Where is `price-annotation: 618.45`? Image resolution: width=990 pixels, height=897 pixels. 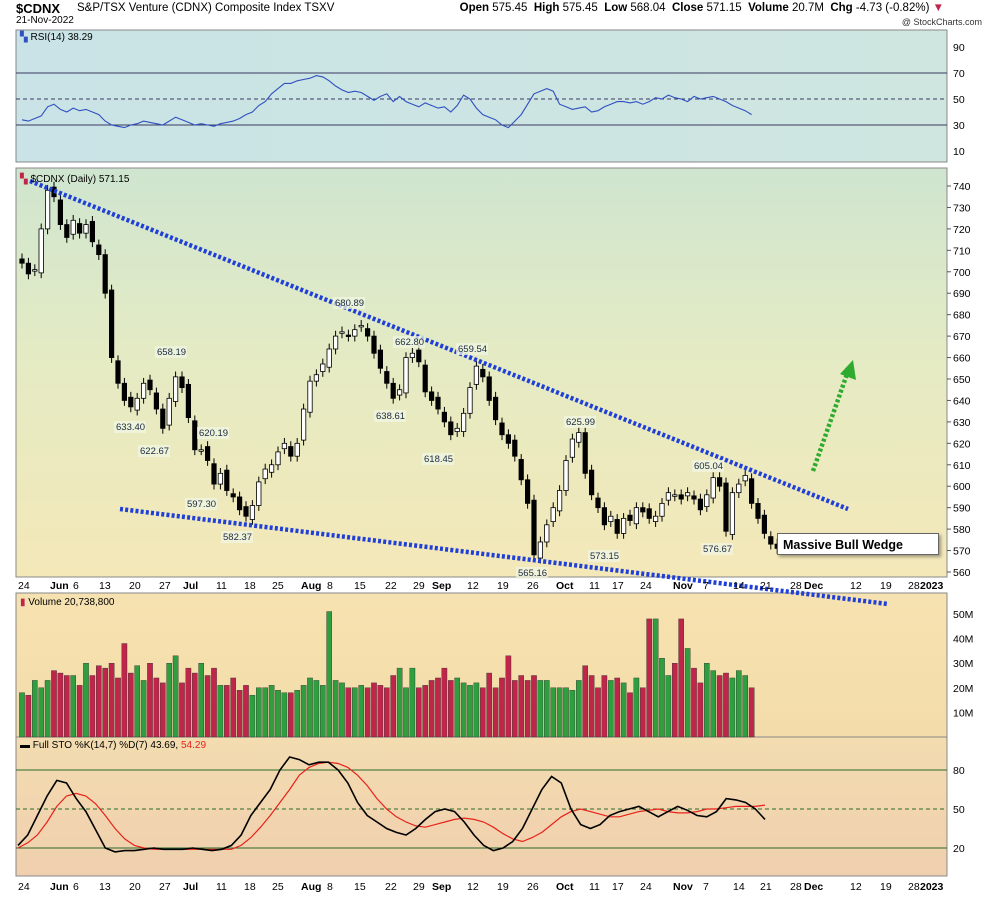
price-annotation: 618.45 is located at coordinates (438, 459).